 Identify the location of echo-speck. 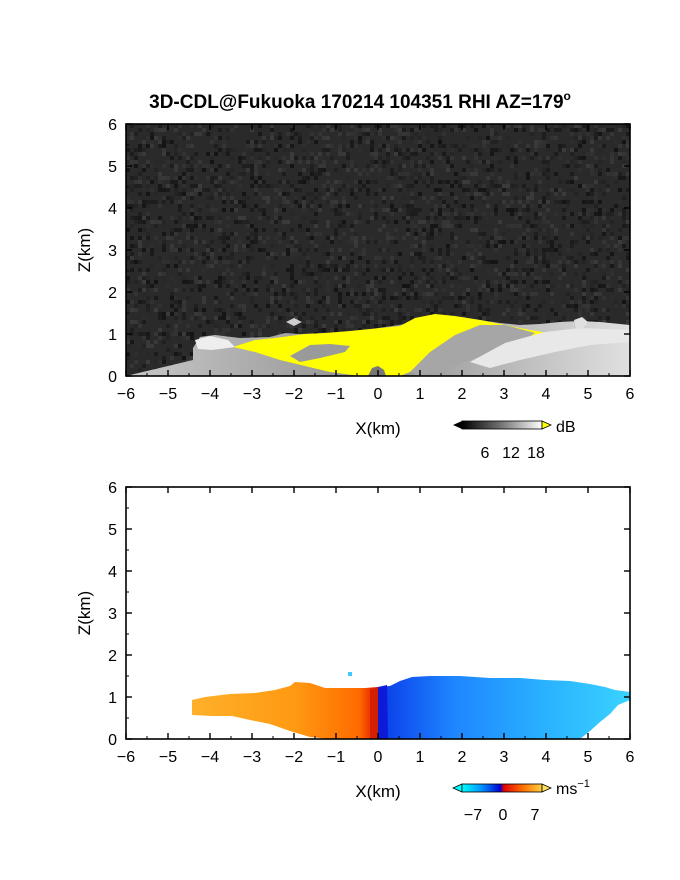
(294, 322).